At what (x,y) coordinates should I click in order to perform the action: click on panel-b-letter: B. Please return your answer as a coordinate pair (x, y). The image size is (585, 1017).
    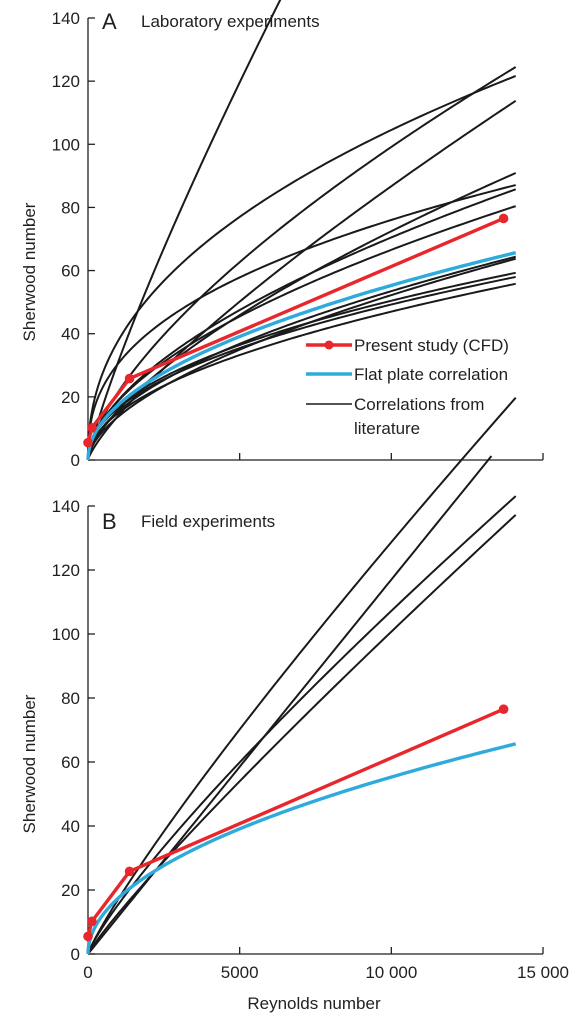
    Looking at the image, I should click on (109, 521).